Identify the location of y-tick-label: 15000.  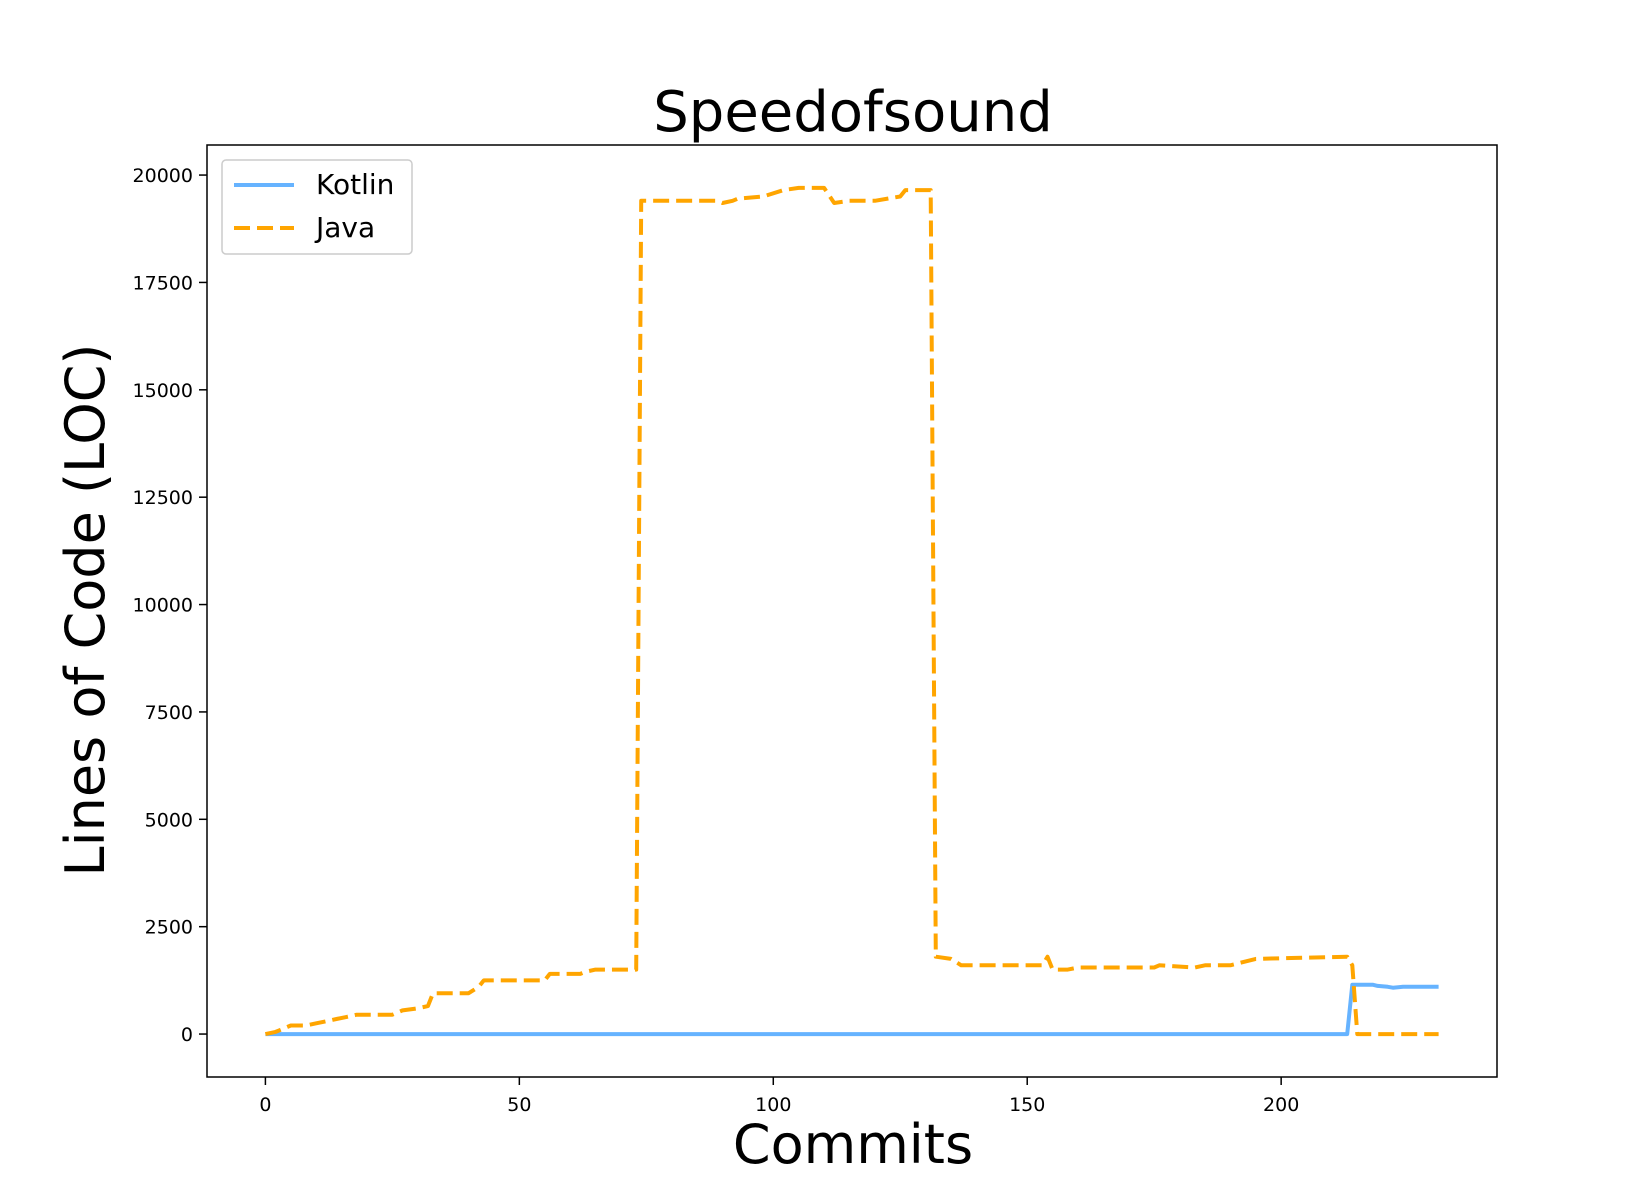
(163, 391).